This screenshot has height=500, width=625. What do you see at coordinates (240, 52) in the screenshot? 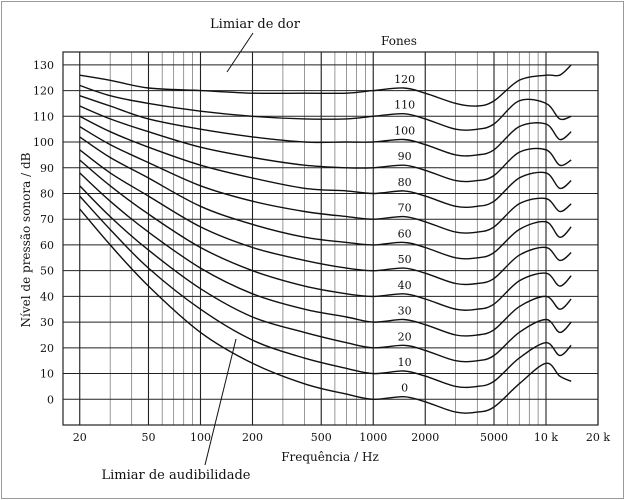
I see `threshold-pain-leader` at bounding box center [240, 52].